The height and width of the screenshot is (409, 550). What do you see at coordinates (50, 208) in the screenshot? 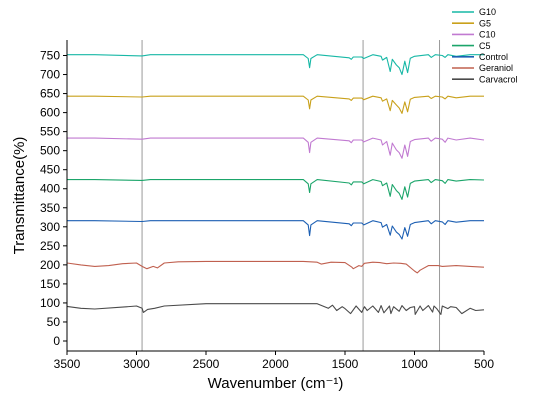
I see `y-tick-label: 350` at bounding box center [50, 208].